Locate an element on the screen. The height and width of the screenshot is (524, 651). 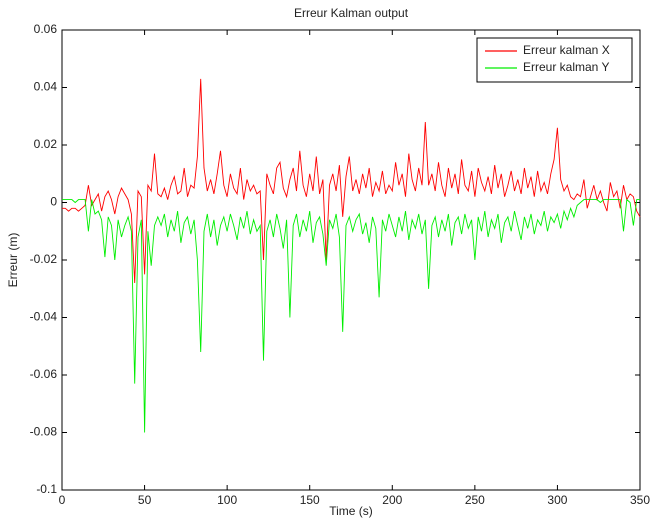
y-tick-label: 0.06 is located at coordinates (46, 29).